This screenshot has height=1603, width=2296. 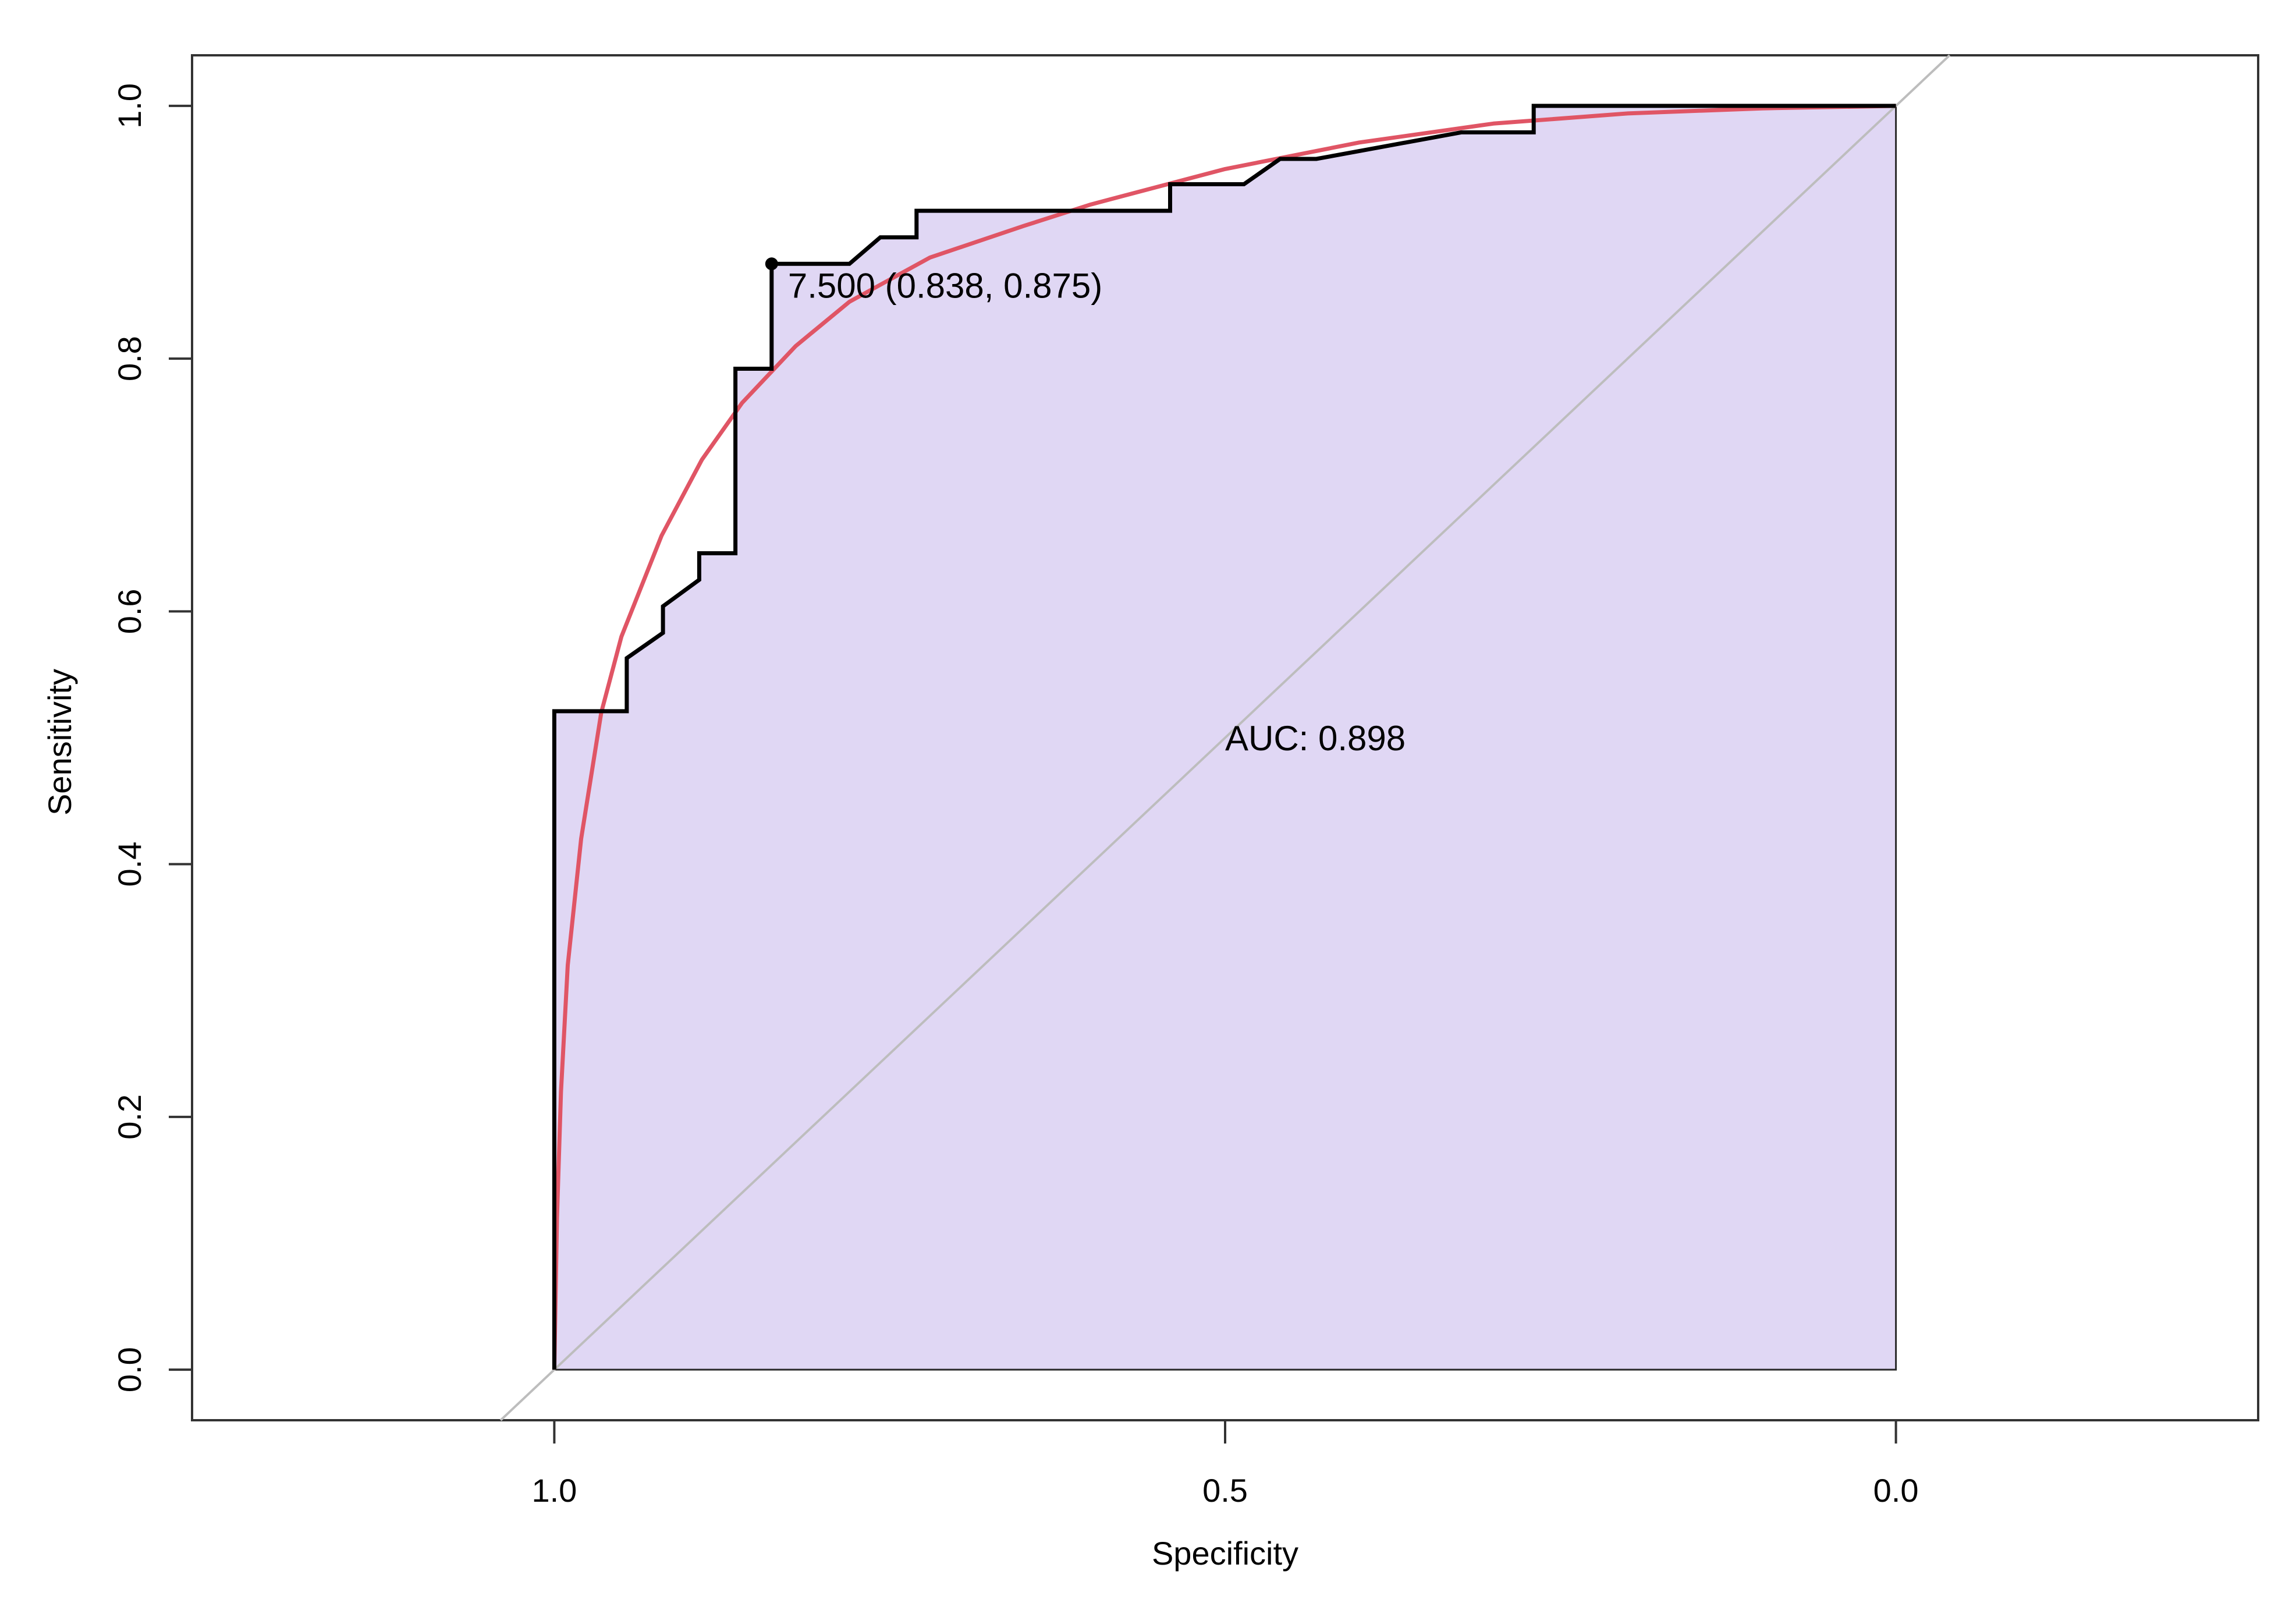 What do you see at coordinates (1315, 738) in the screenshot?
I see `auc-annotation: AUC: 0.898` at bounding box center [1315, 738].